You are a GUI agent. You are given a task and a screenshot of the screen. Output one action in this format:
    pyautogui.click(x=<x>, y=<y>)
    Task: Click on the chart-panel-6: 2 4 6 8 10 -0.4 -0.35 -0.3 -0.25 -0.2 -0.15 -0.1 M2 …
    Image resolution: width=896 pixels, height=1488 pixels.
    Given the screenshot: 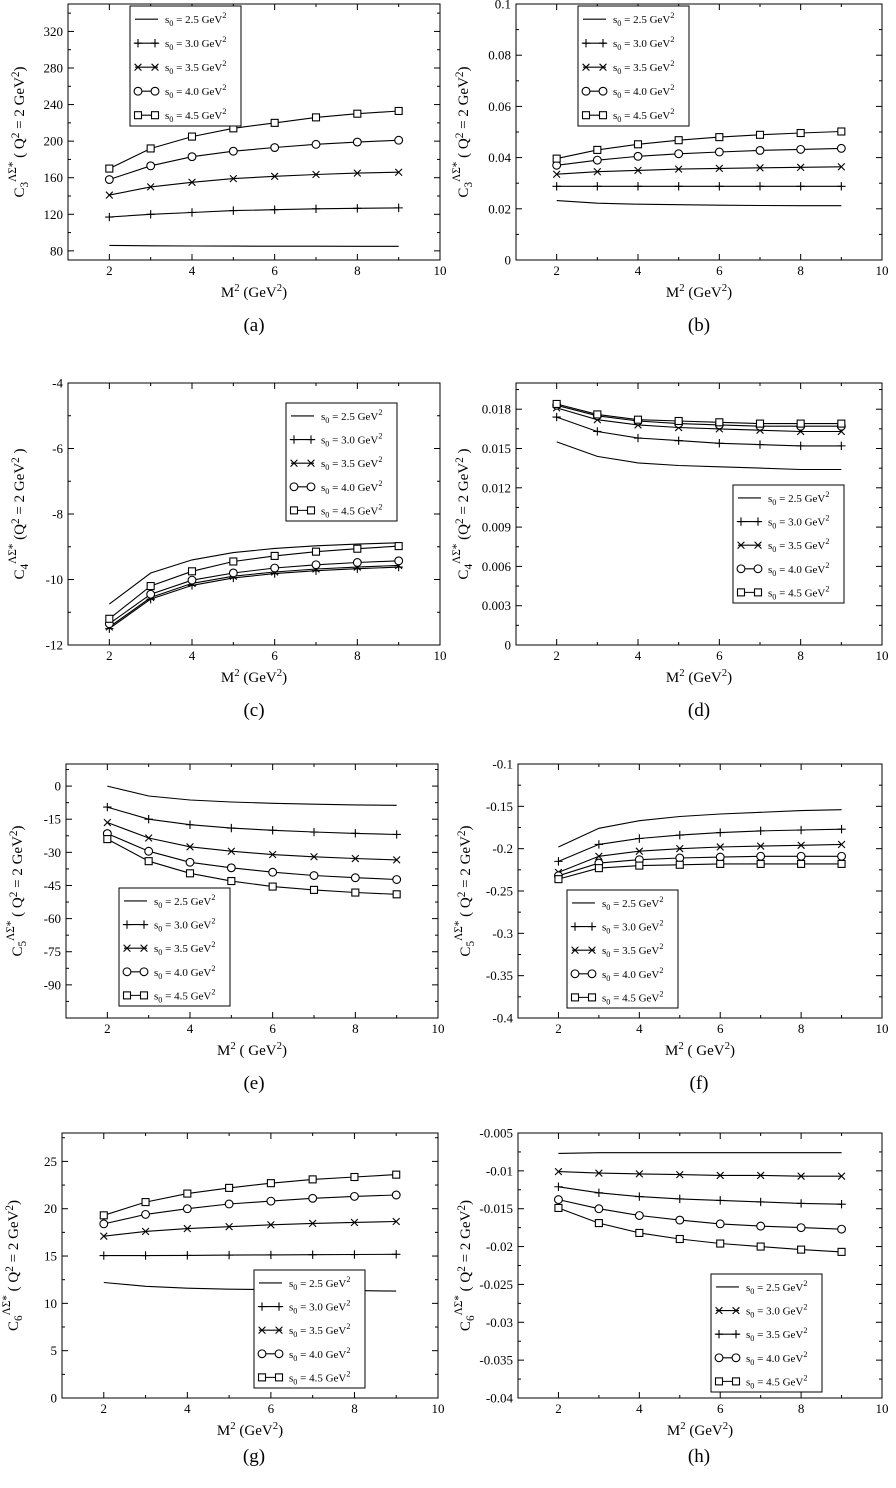 What is the action you would take?
    pyautogui.click(x=671, y=926)
    